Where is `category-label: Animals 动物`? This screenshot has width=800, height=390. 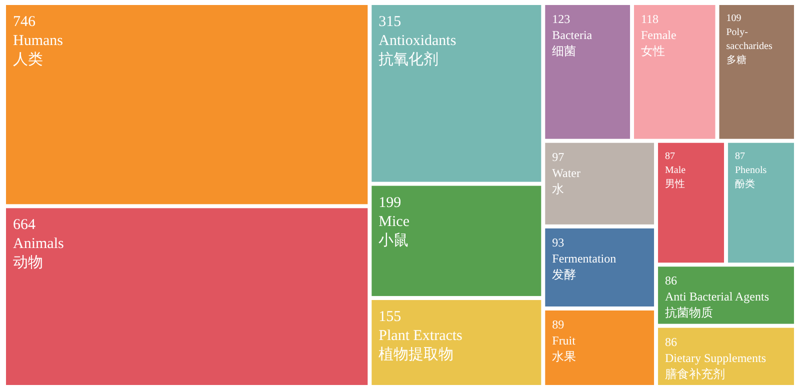
category-label: Animals 动物 is located at coordinates (38, 254).